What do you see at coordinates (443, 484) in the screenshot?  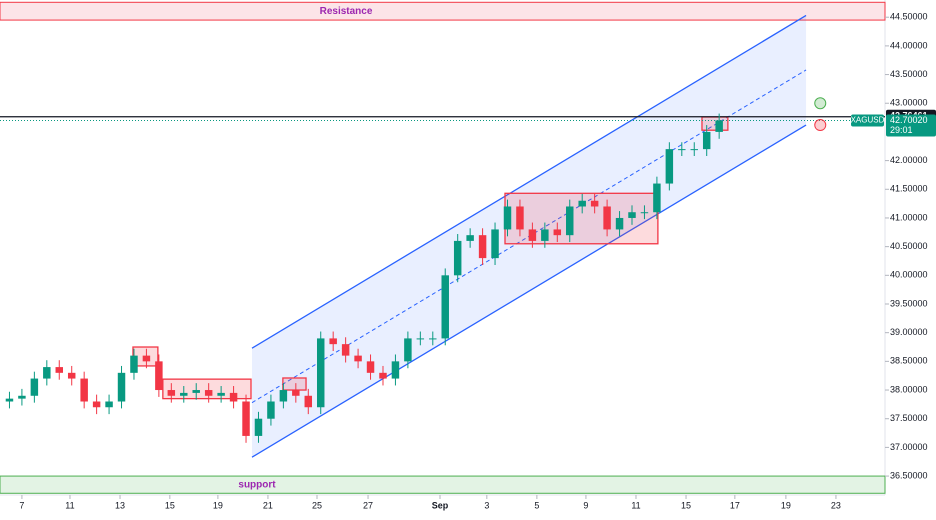 I see `support-band` at bounding box center [443, 484].